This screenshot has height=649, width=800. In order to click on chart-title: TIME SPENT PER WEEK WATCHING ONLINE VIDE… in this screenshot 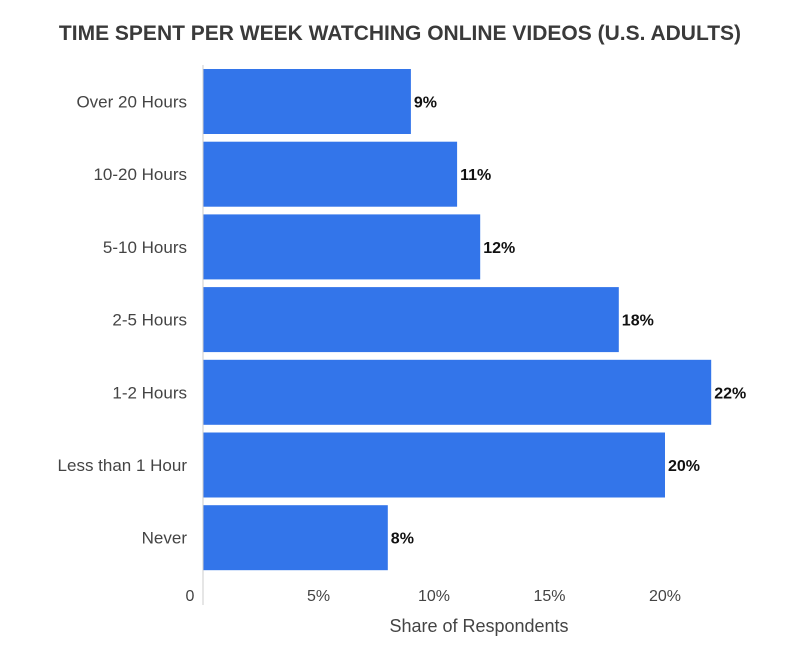, I will do `click(400, 33)`.